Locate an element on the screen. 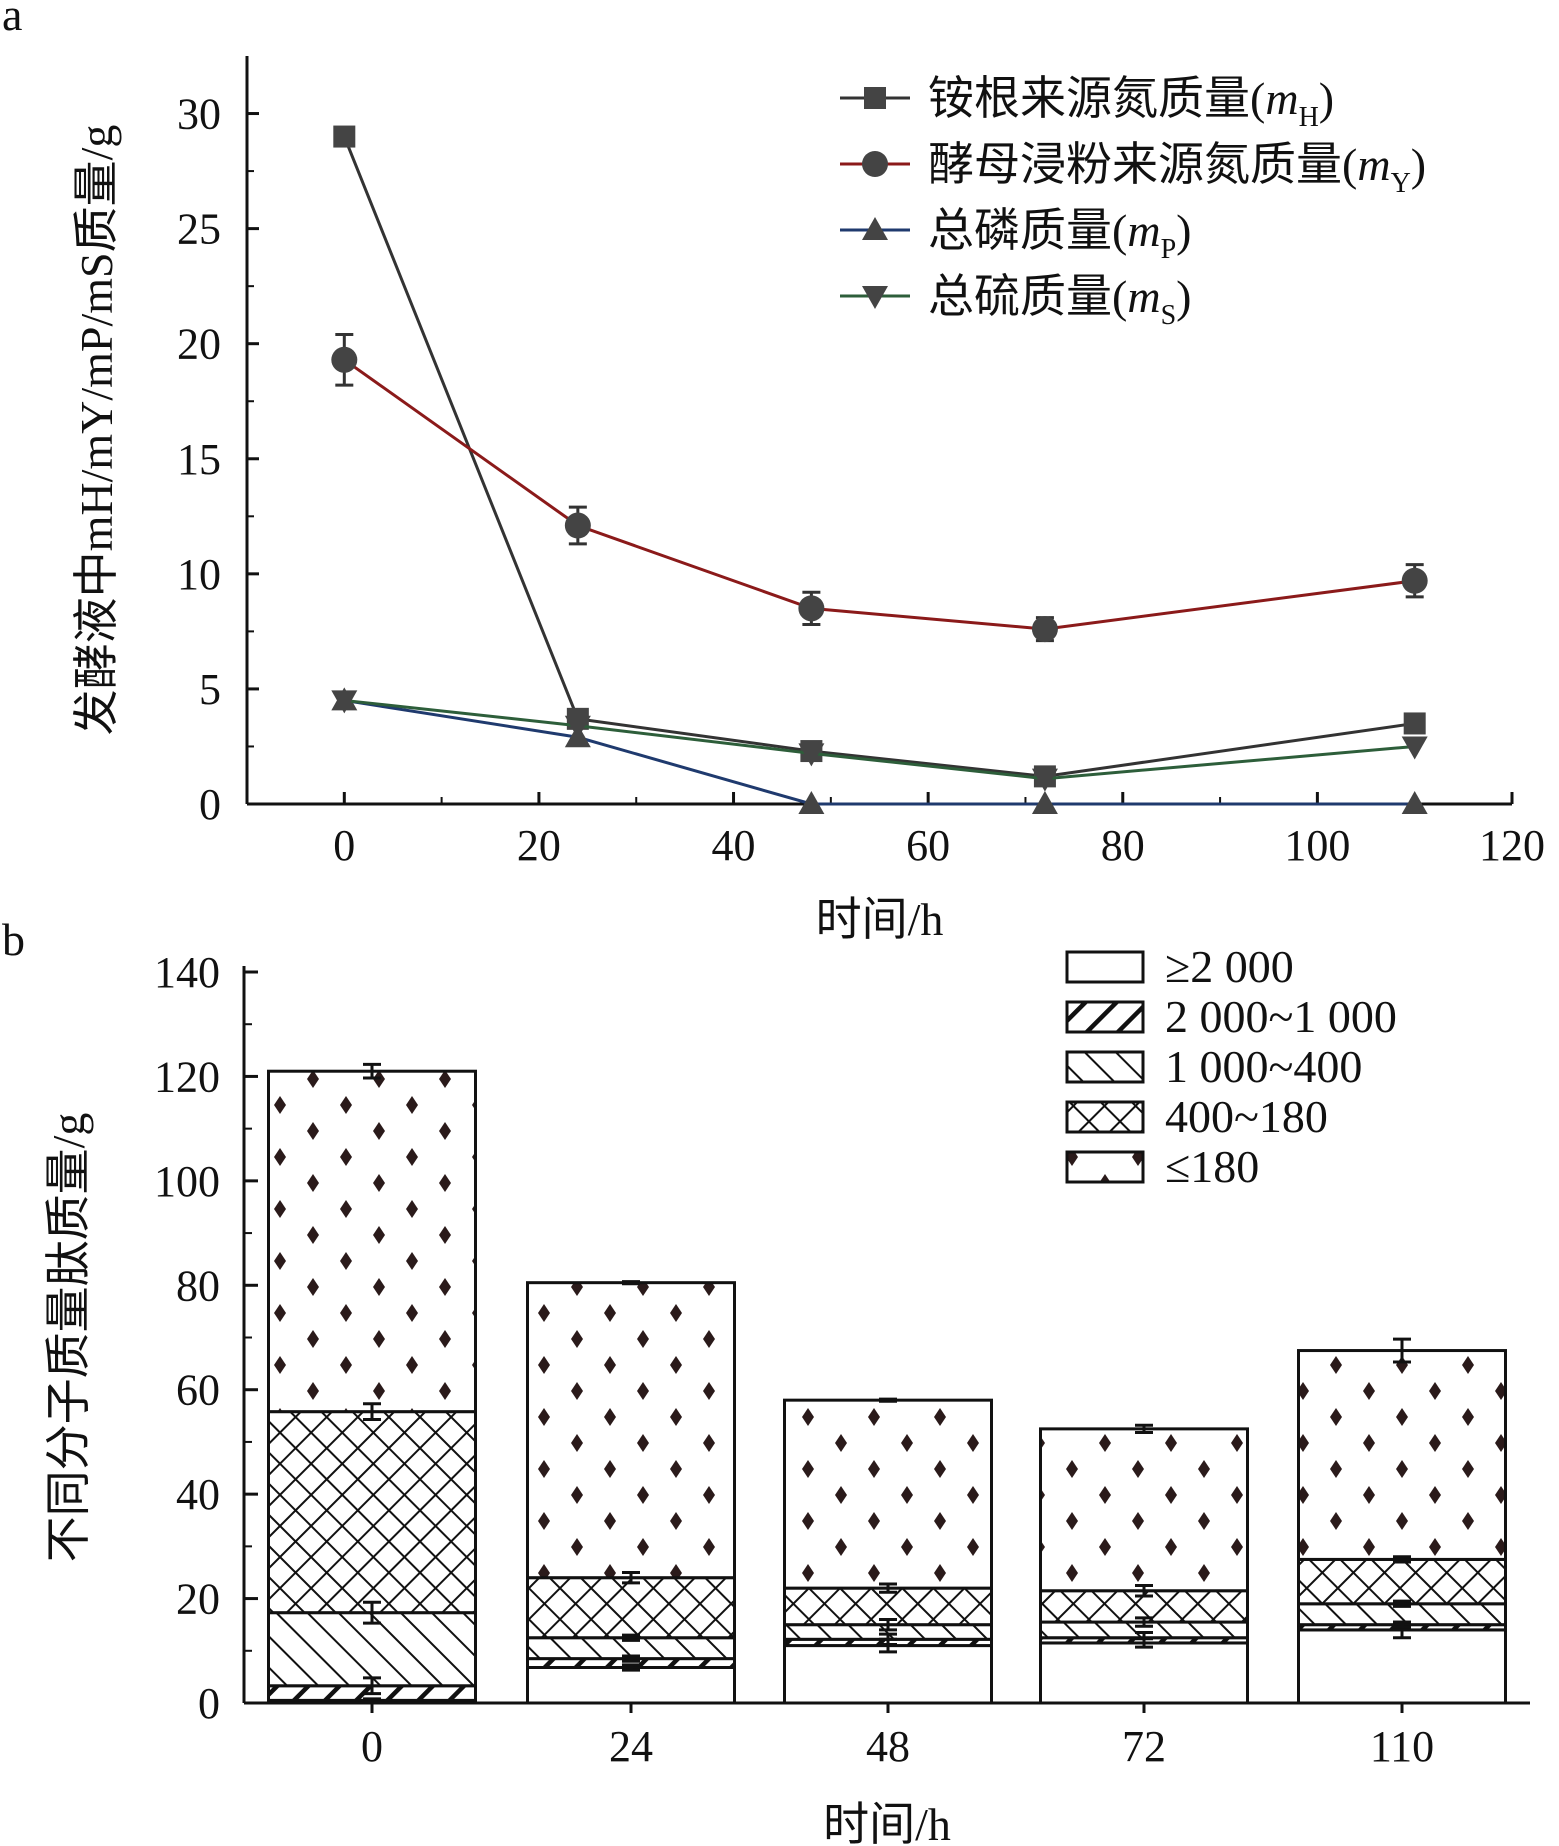 This screenshot has width=1559, height=1846. x-tick-label: 72 is located at coordinates (1144, 1746).